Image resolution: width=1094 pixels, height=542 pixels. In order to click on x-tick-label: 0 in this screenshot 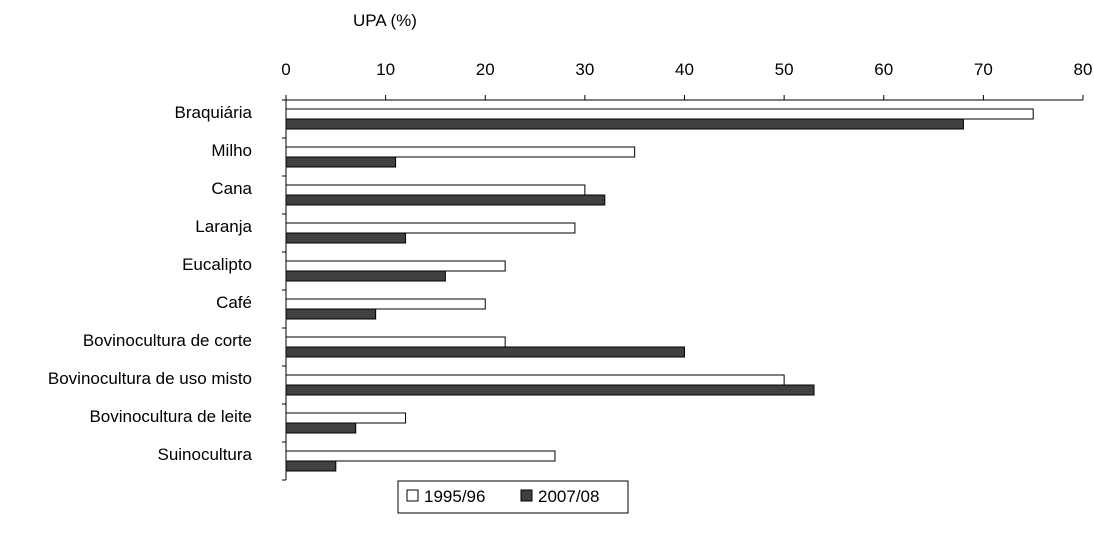, I will do `click(285, 69)`.